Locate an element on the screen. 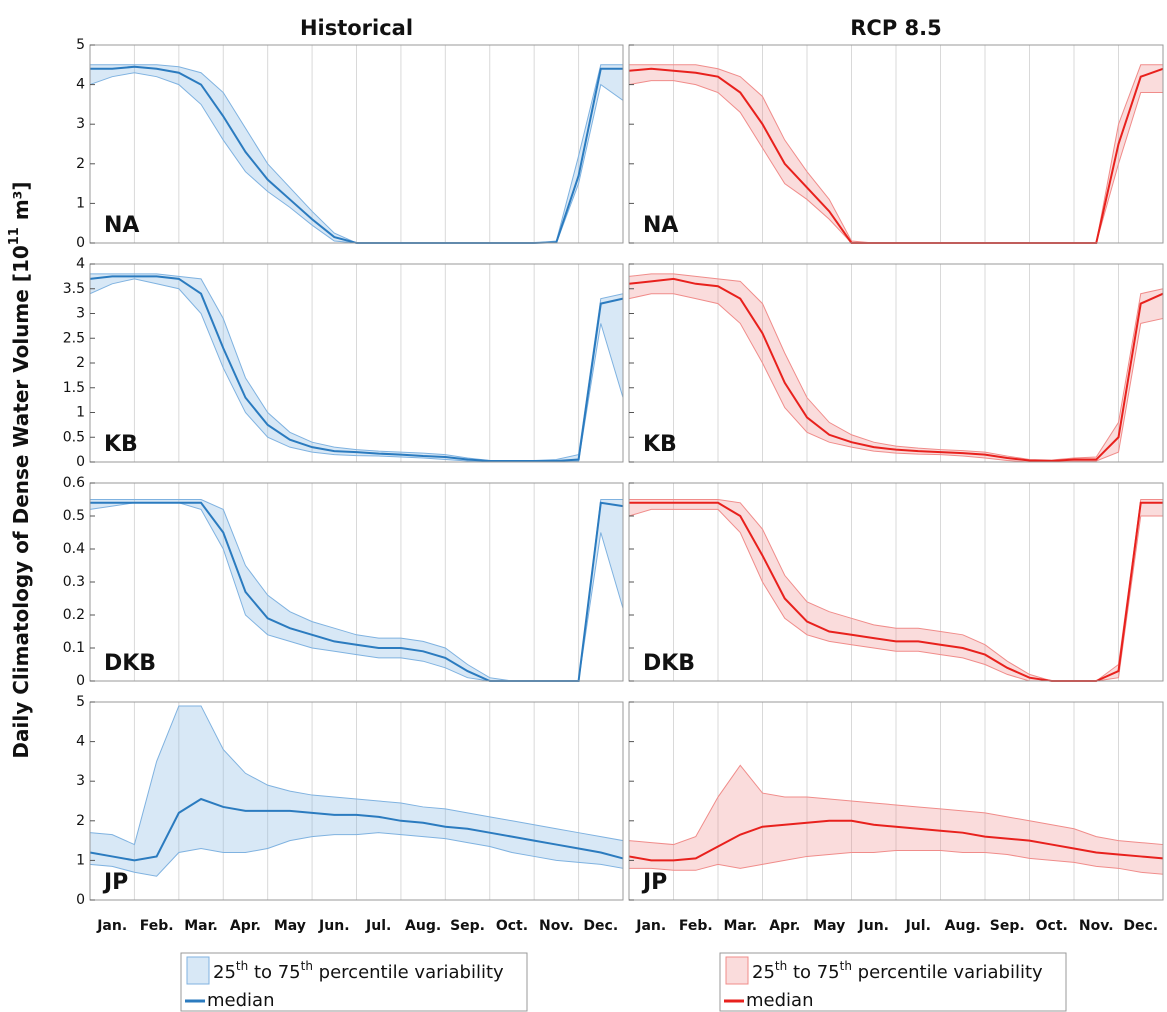 The width and height of the screenshot is (1167, 1012). y-tick-label: 0.2 is located at coordinates (74, 615).